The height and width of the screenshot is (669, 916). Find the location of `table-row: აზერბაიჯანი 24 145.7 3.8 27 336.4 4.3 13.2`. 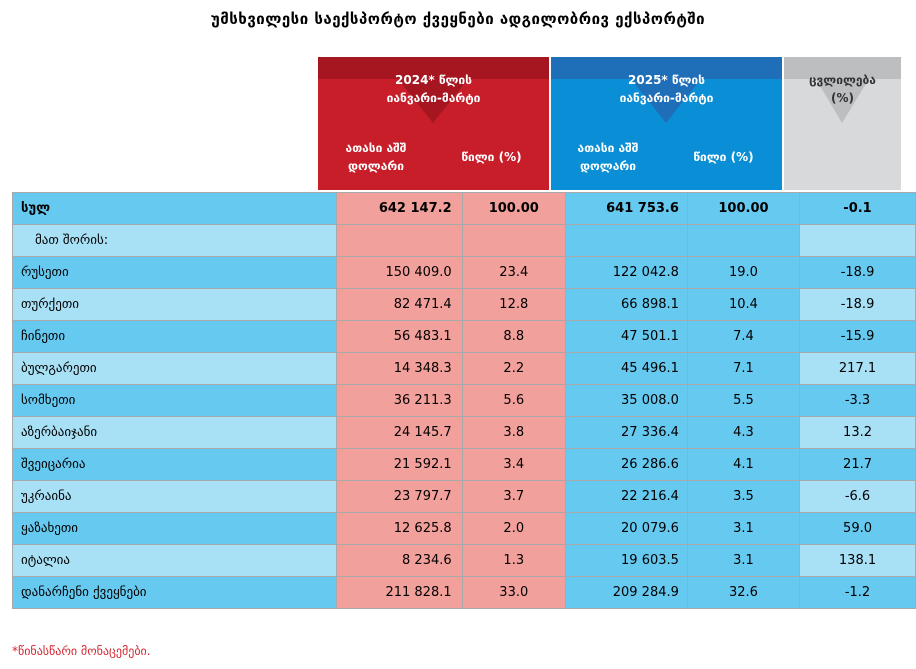

table-row: აზერბაიჯანი 24 145.7 3.8 27 336.4 4.3 13.2 is located at coordinates (464, 432).